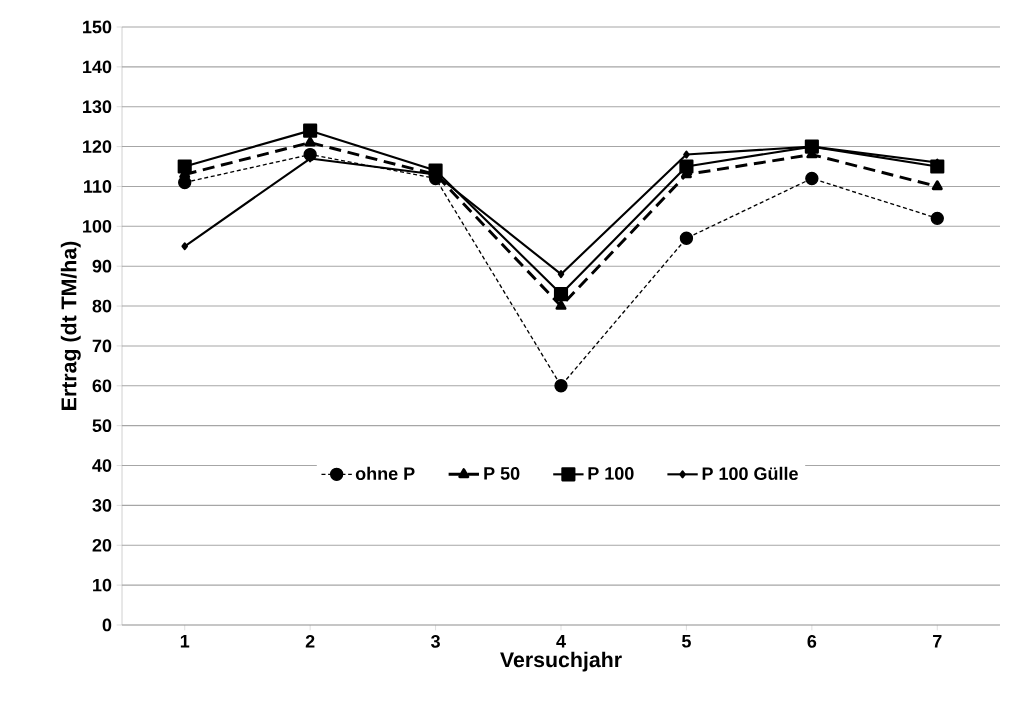 Image resolution: width=1024 pixels, height=709 pixels. I want to click on y-tick-label: 20, so click(102, 545).